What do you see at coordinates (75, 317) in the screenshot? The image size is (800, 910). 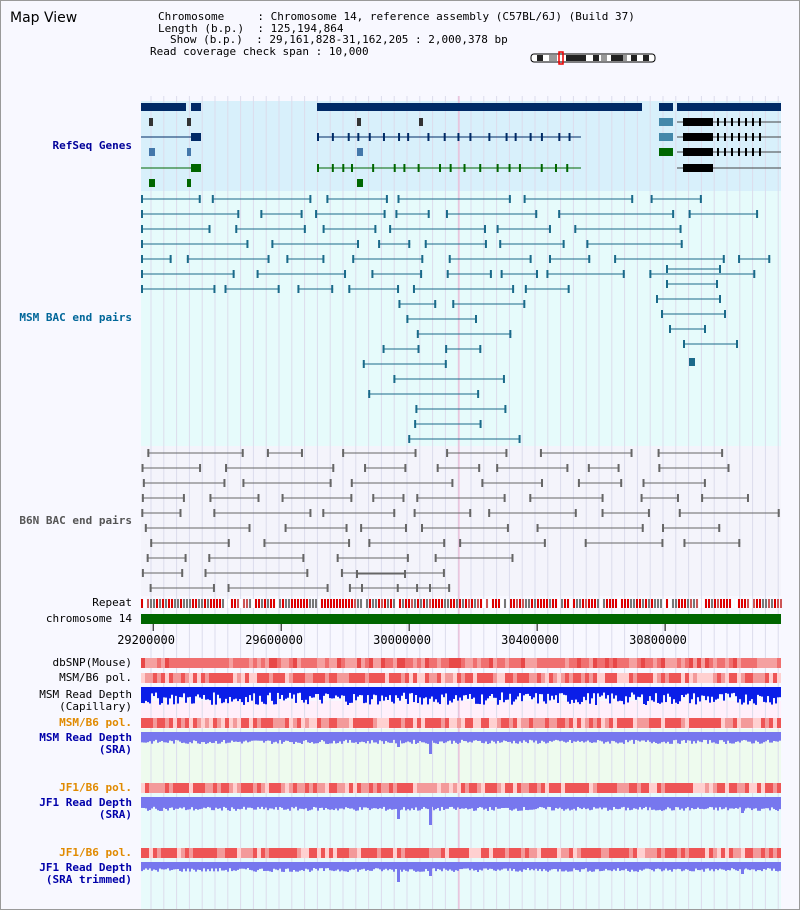 I see `track-label-msm-bac: MSM BAC end pairs` at bounding box center [75, 317].